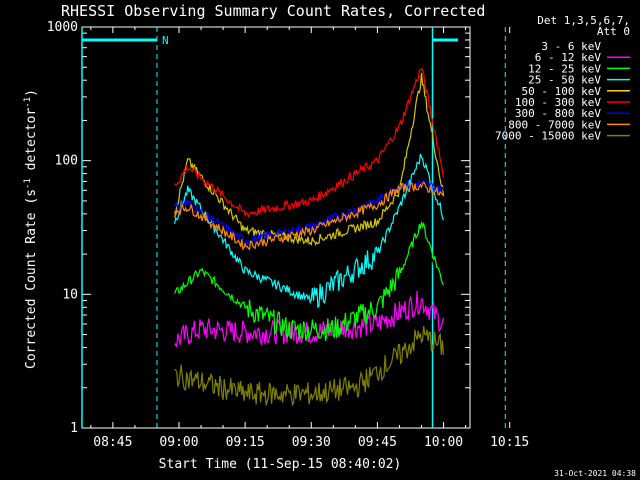 Image resolution: width=640 pixels, height=480 pixels. I want to click on x-axis-label: Start Time (11-Sep-15 08:40:02), so click(280, 464).